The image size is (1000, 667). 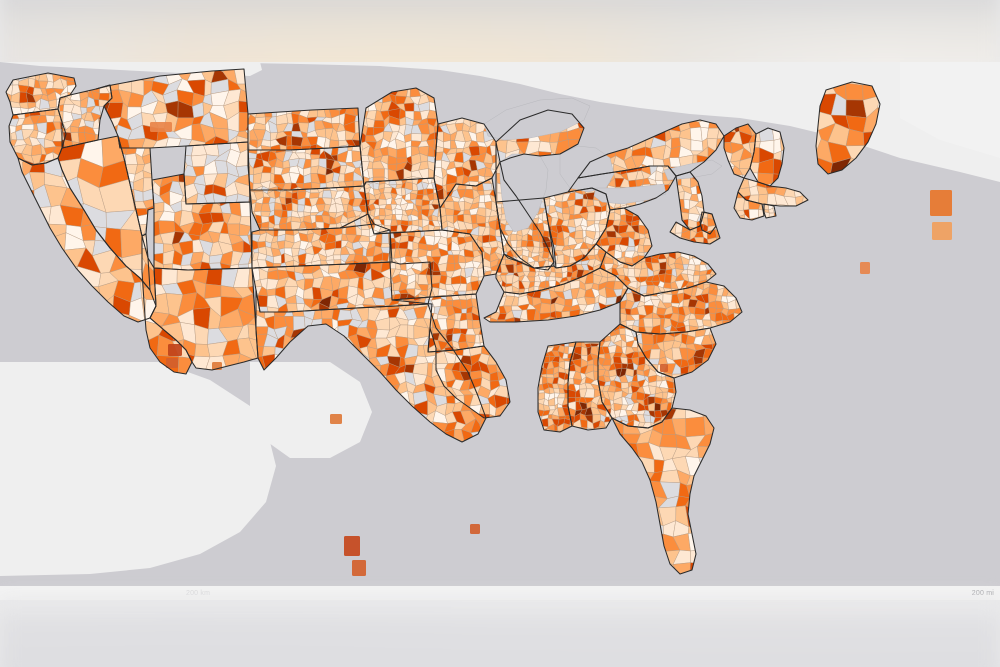 What do you see at coordinates (404, 208) in the screenshot?
I see `state-counties-ia` at bounding box center [404, 208].